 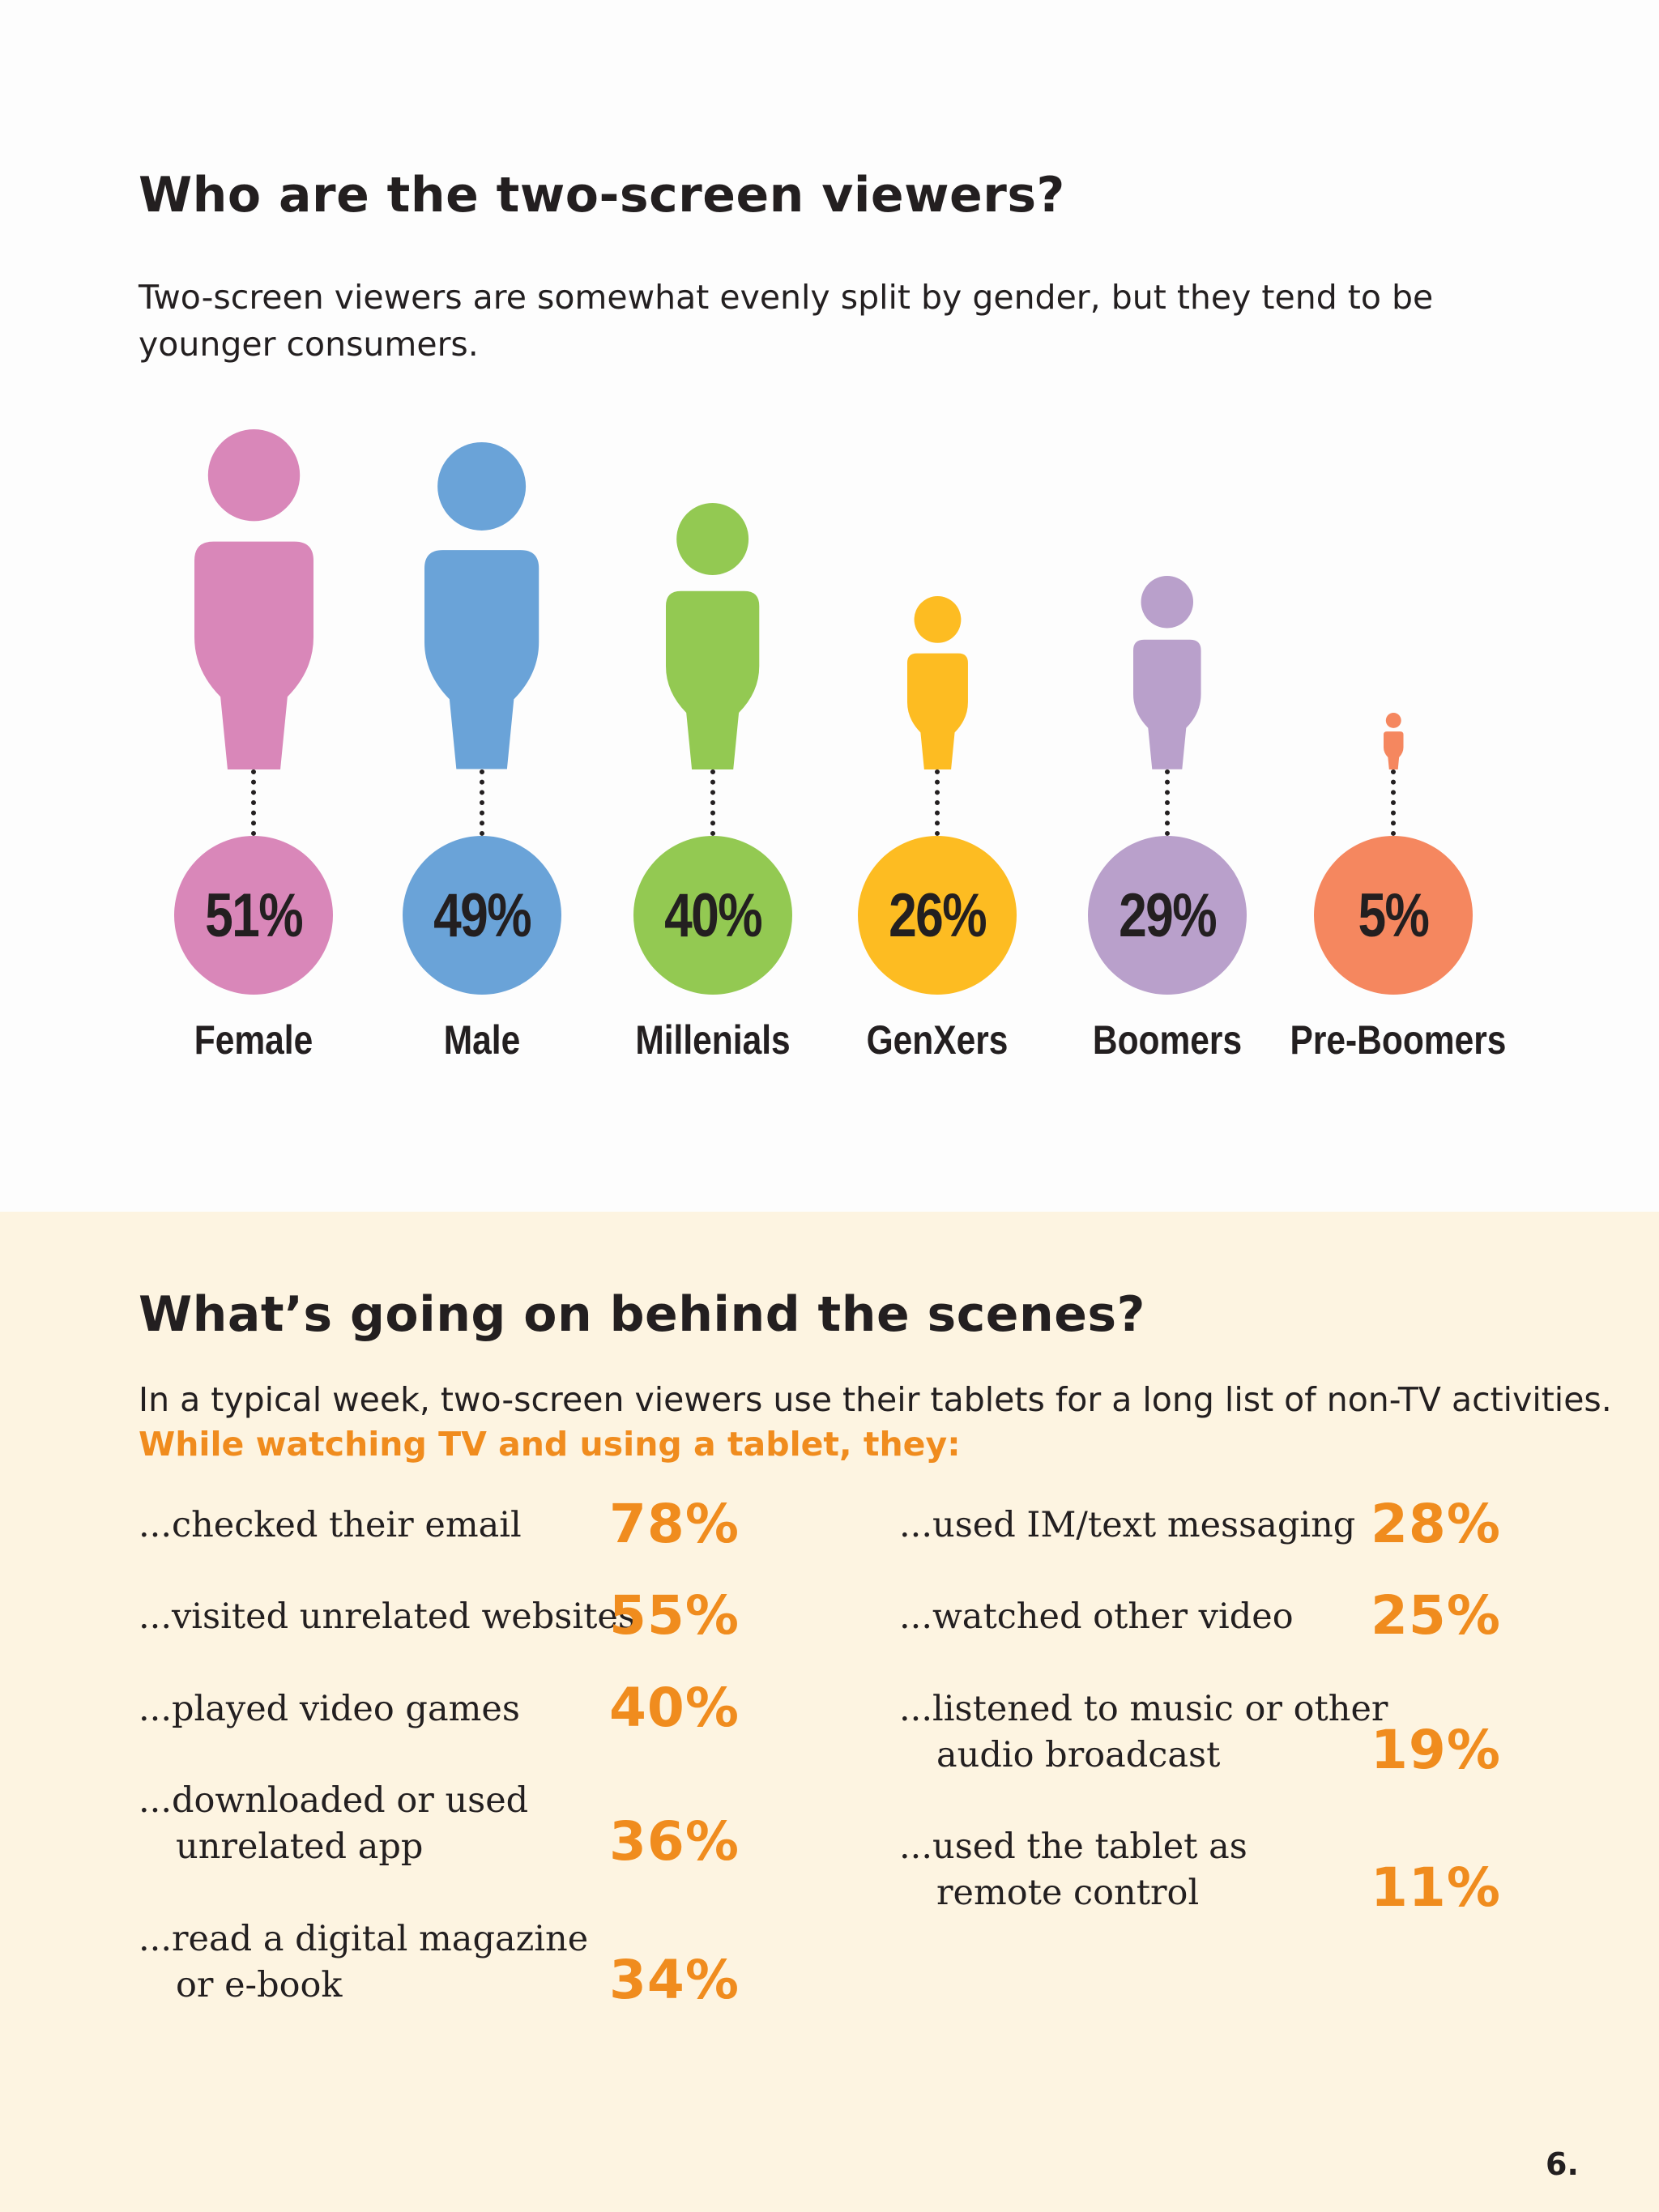 What do you see at coordinates (674, 1524) in the screenshot?
I see `activity-percent: 78%` at bounding box center [674, 1524].